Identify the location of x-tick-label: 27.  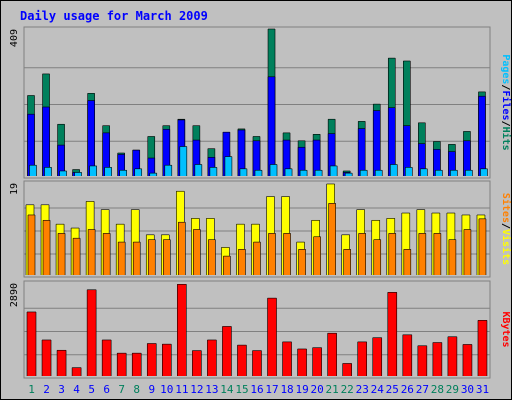
(422, 389).